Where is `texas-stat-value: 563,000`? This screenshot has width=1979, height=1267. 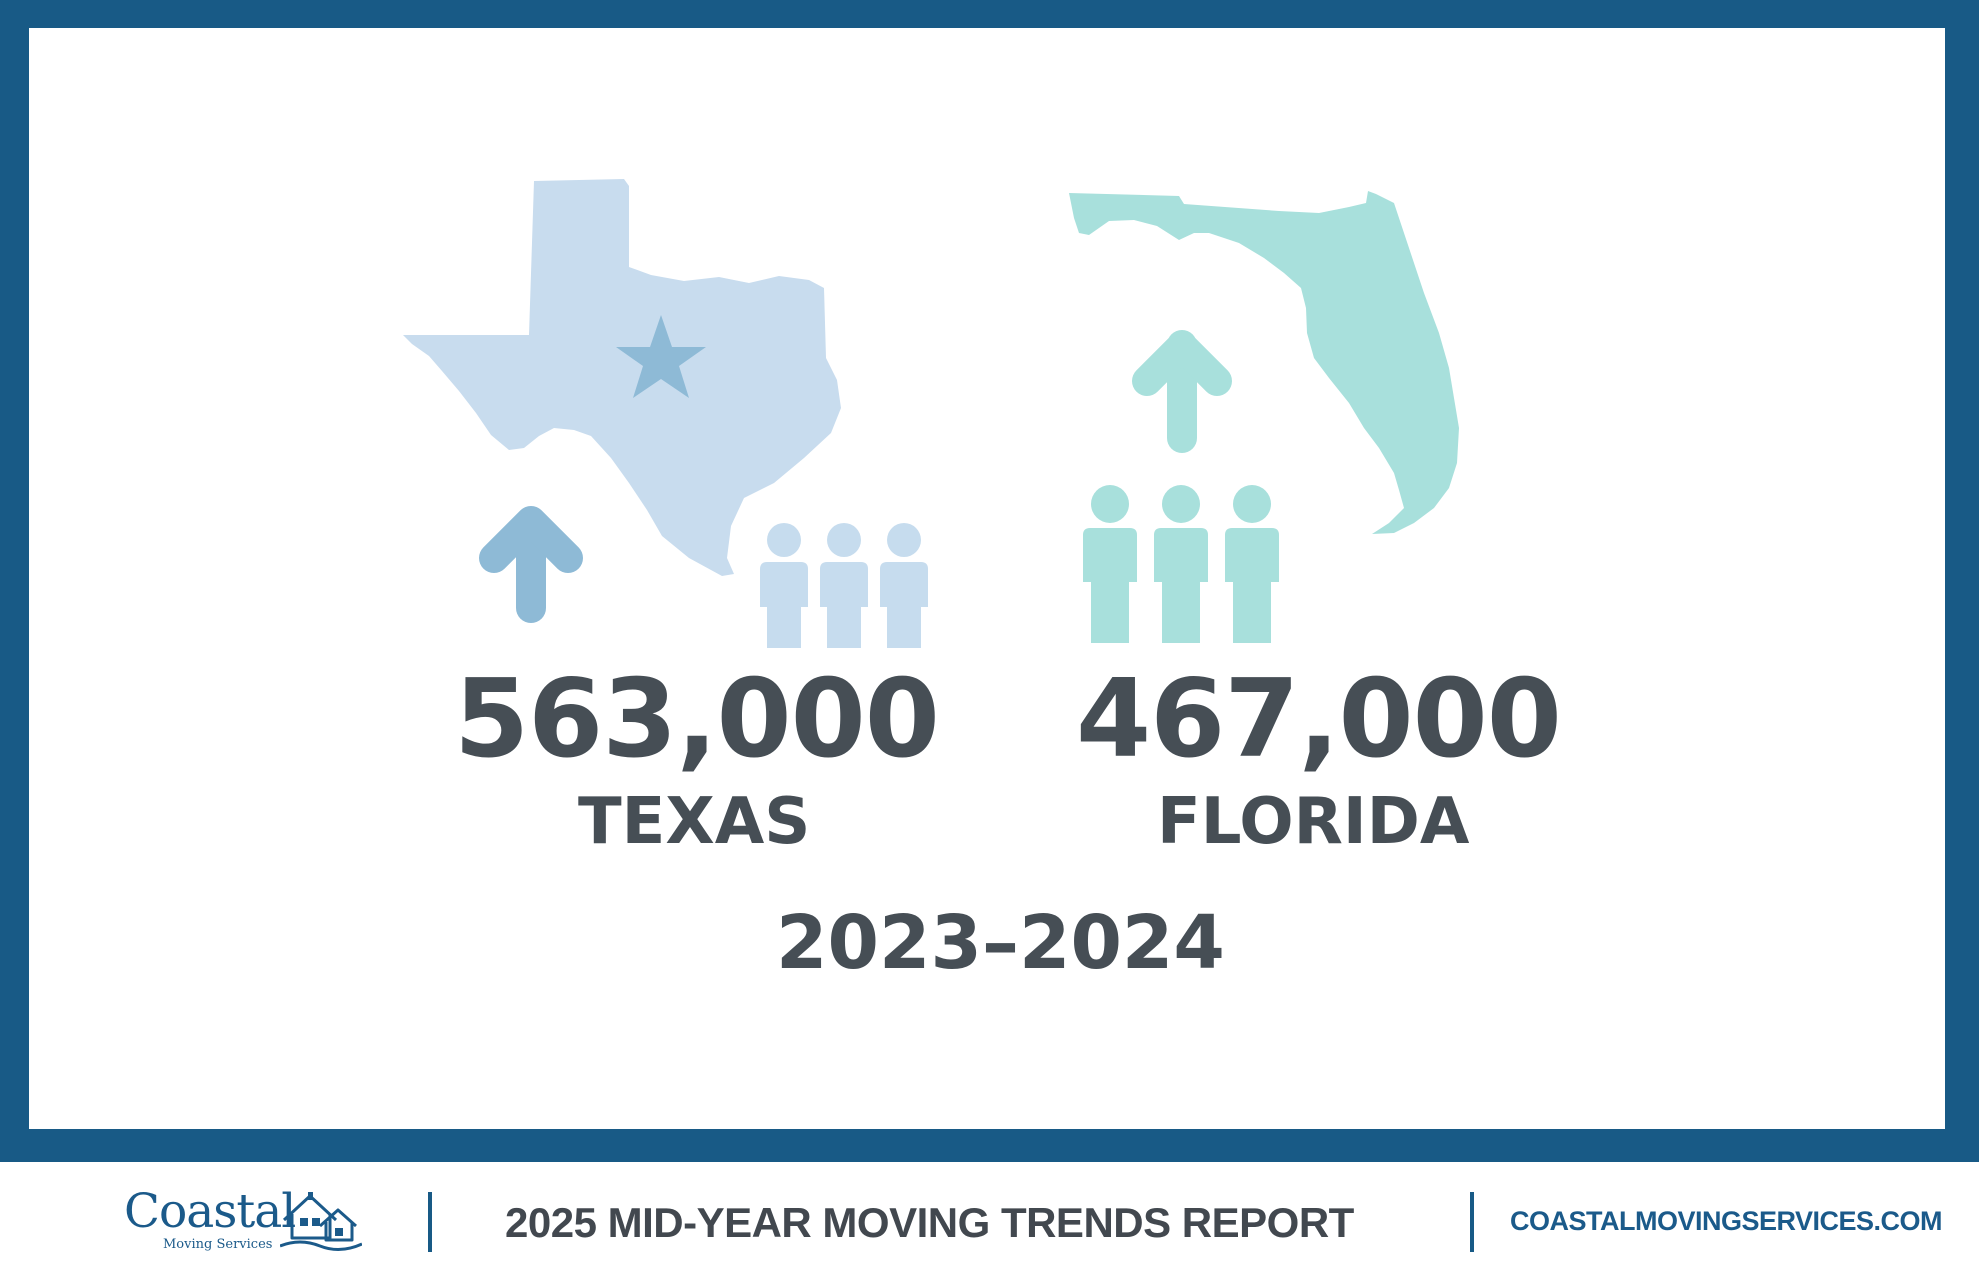 texas-stat-value: 563,000 is located at coordinates (697, 719).